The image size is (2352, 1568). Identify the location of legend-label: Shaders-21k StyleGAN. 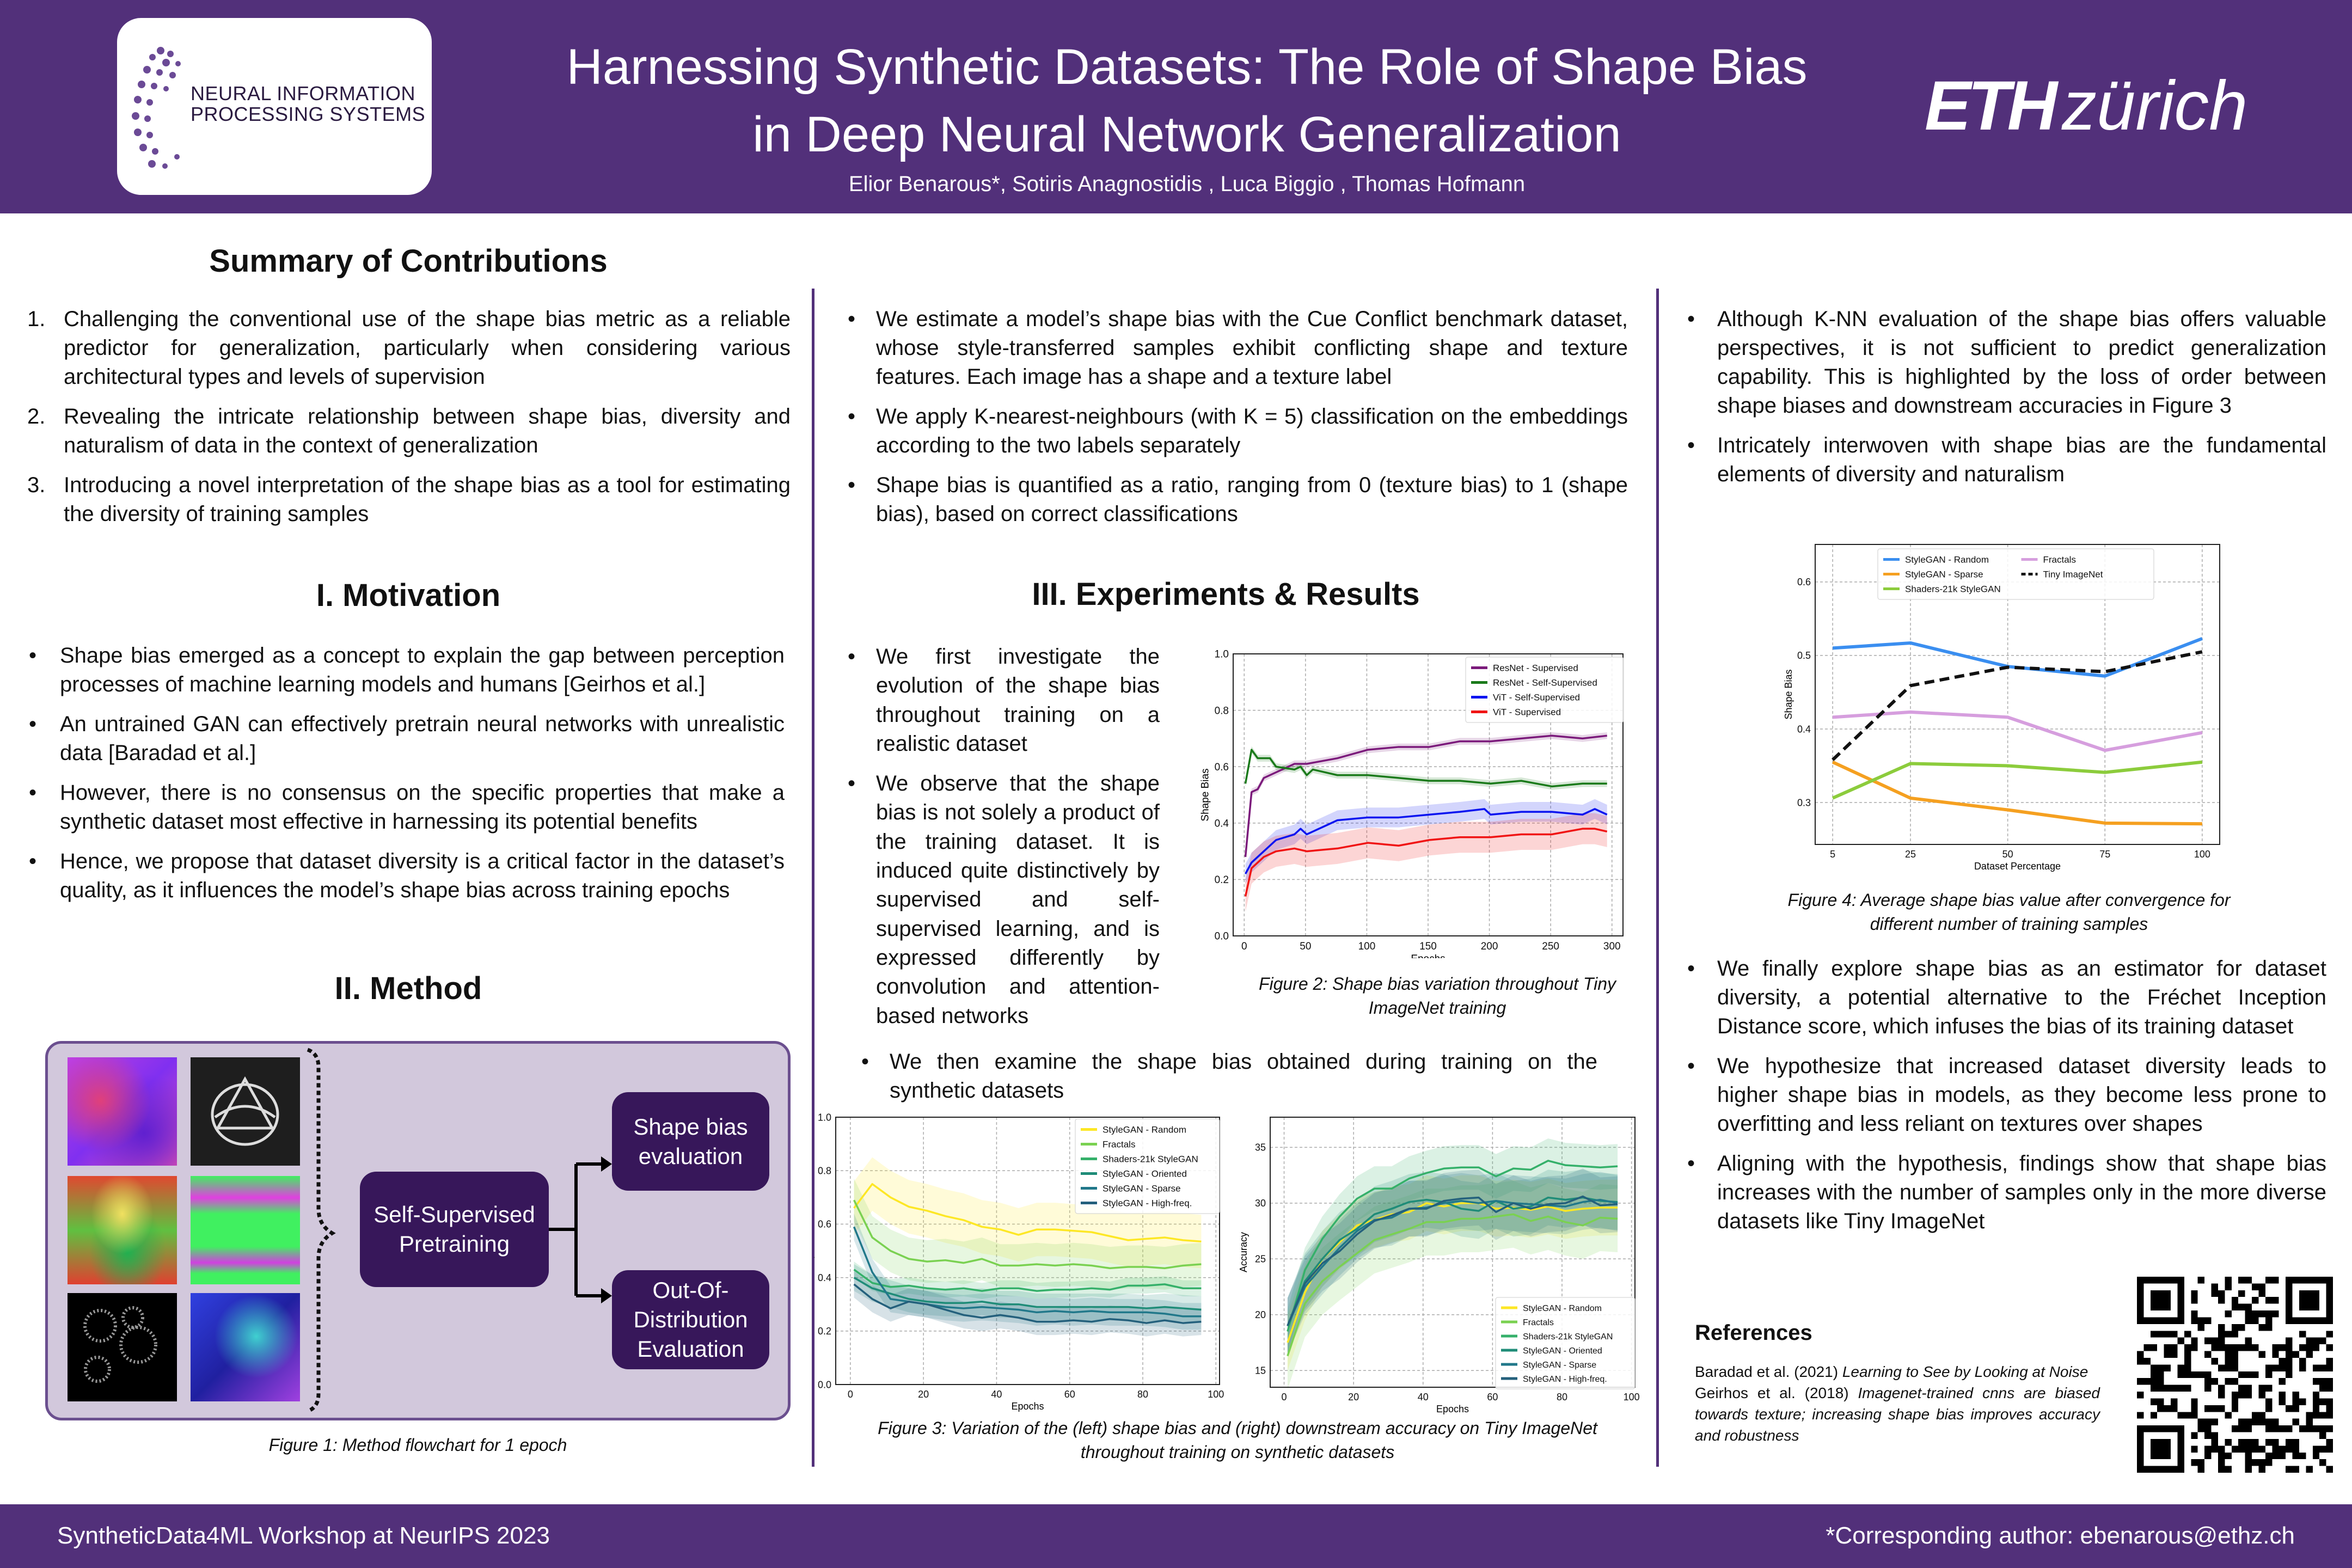
(1150, 1159).